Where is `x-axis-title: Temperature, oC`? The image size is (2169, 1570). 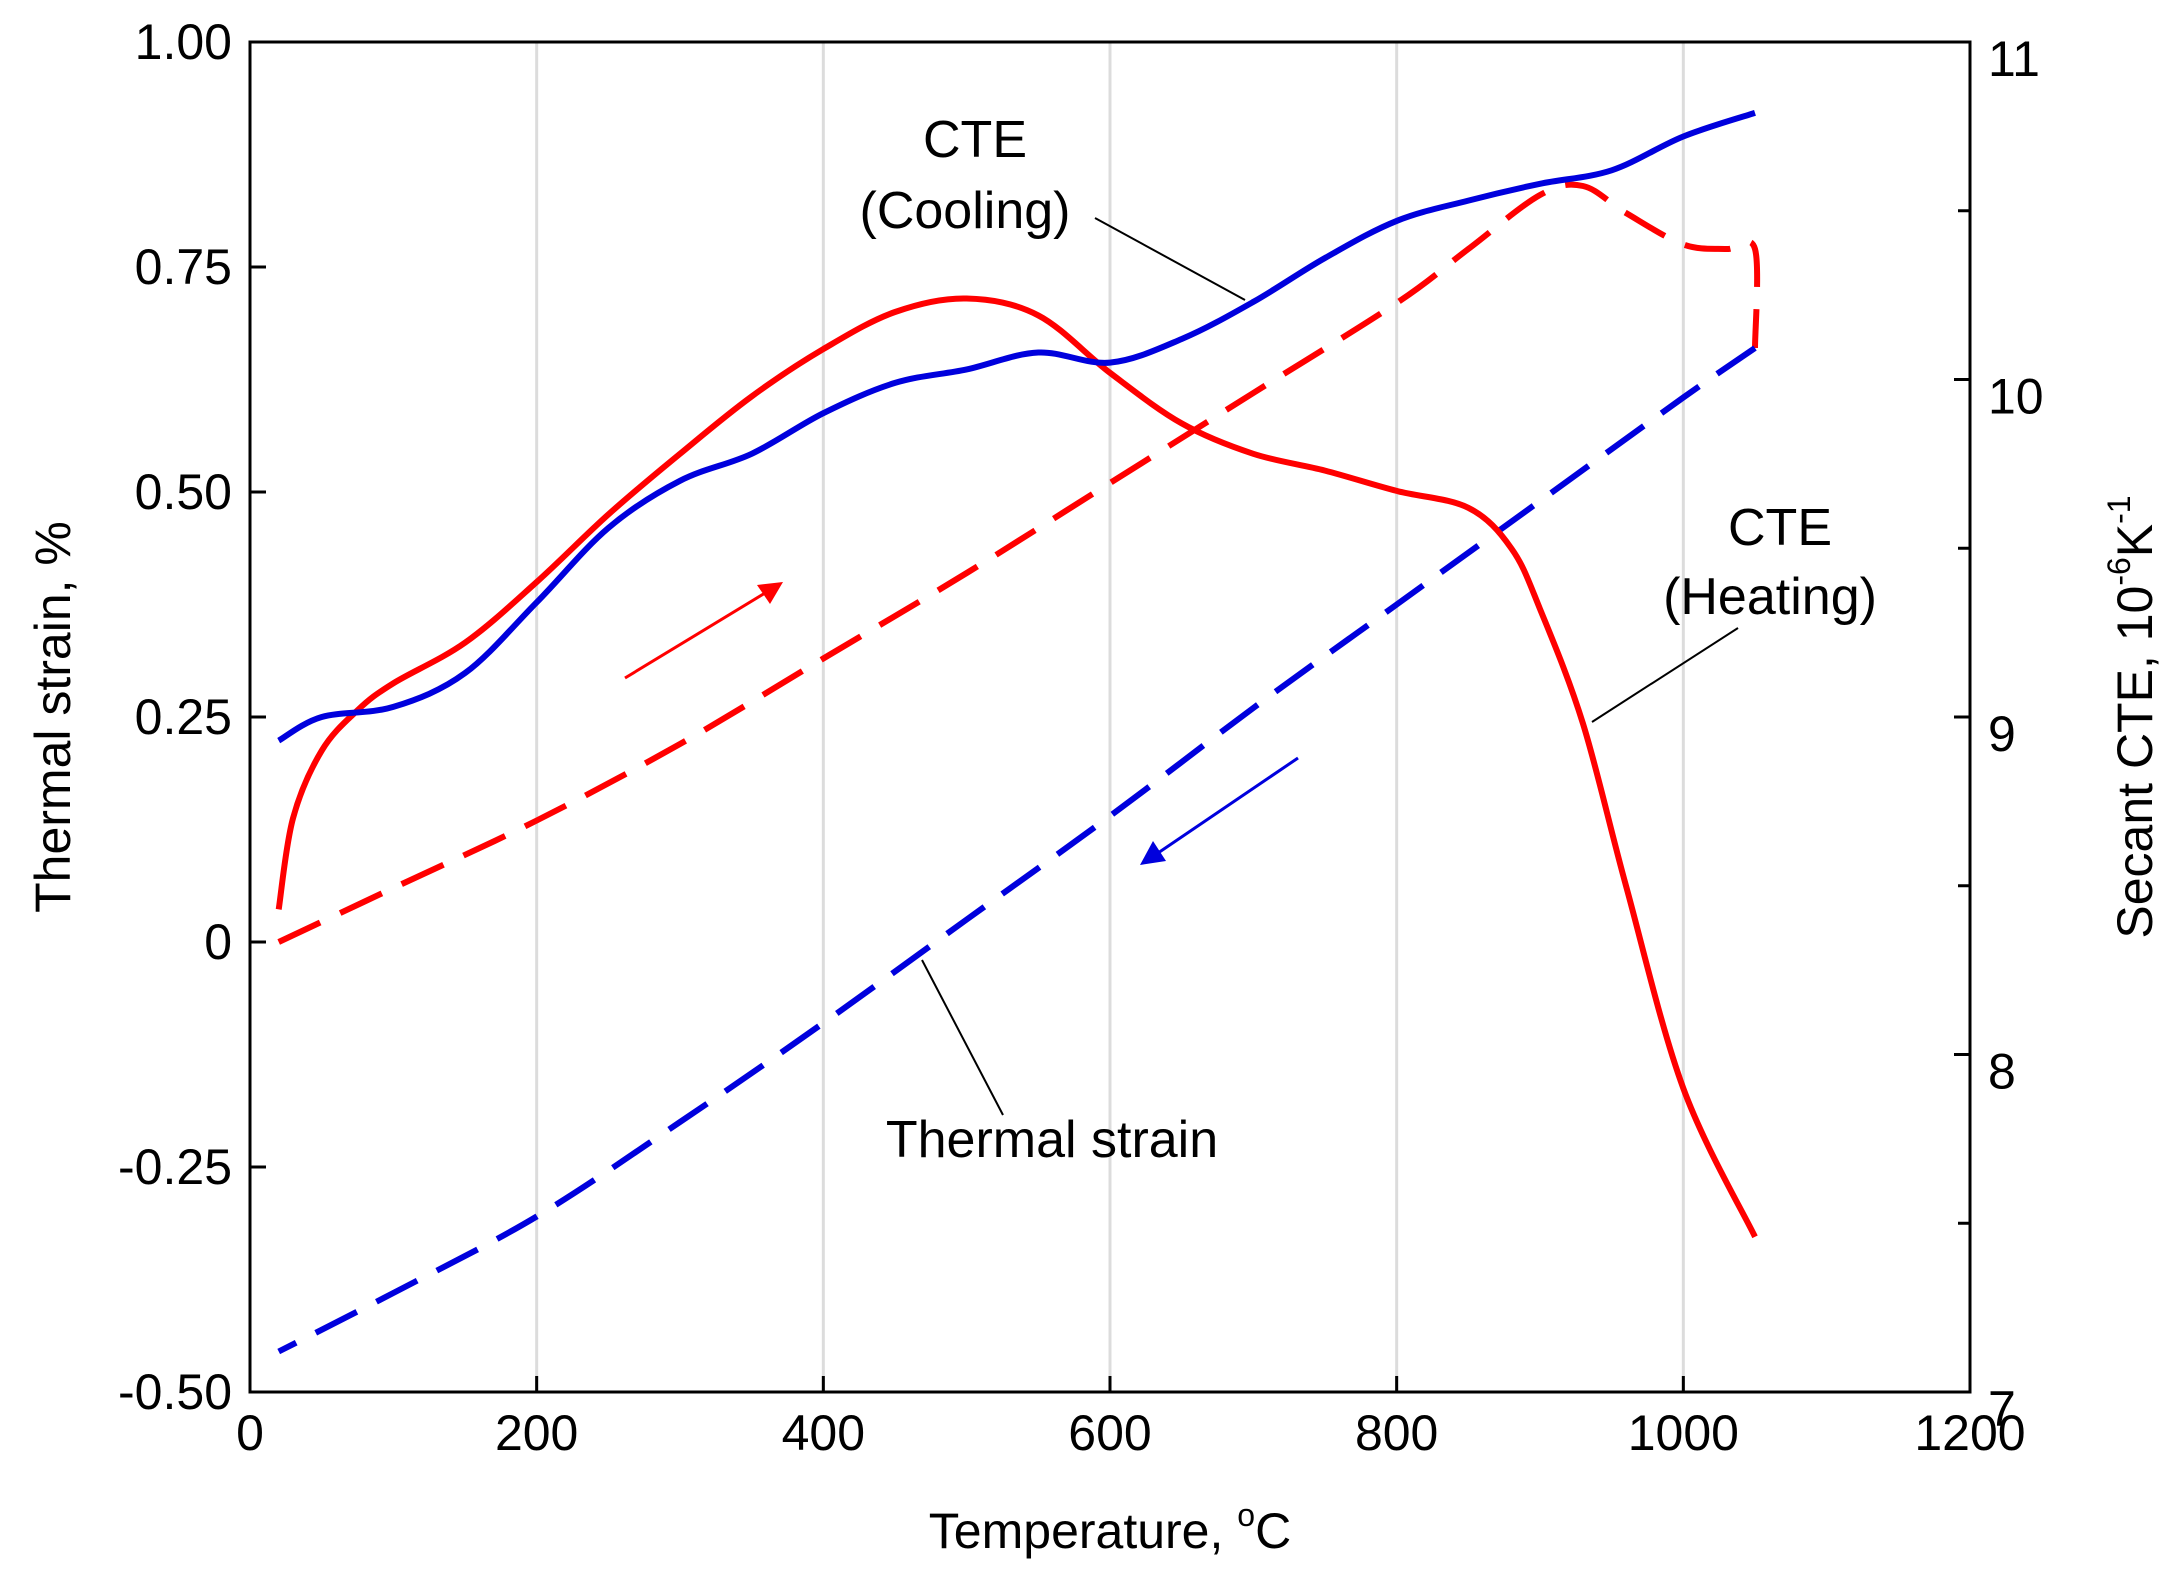 x-axis-title: Temperature, oC is located at coordinates (1110, 1528).